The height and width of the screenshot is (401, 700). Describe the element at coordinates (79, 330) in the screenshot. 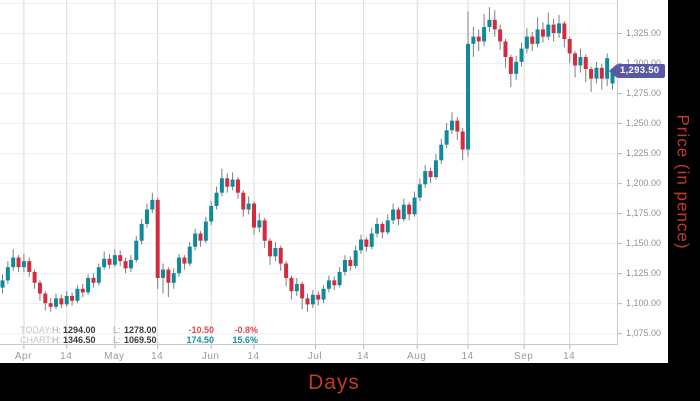

I see `today-high: 1294.00` at that location.